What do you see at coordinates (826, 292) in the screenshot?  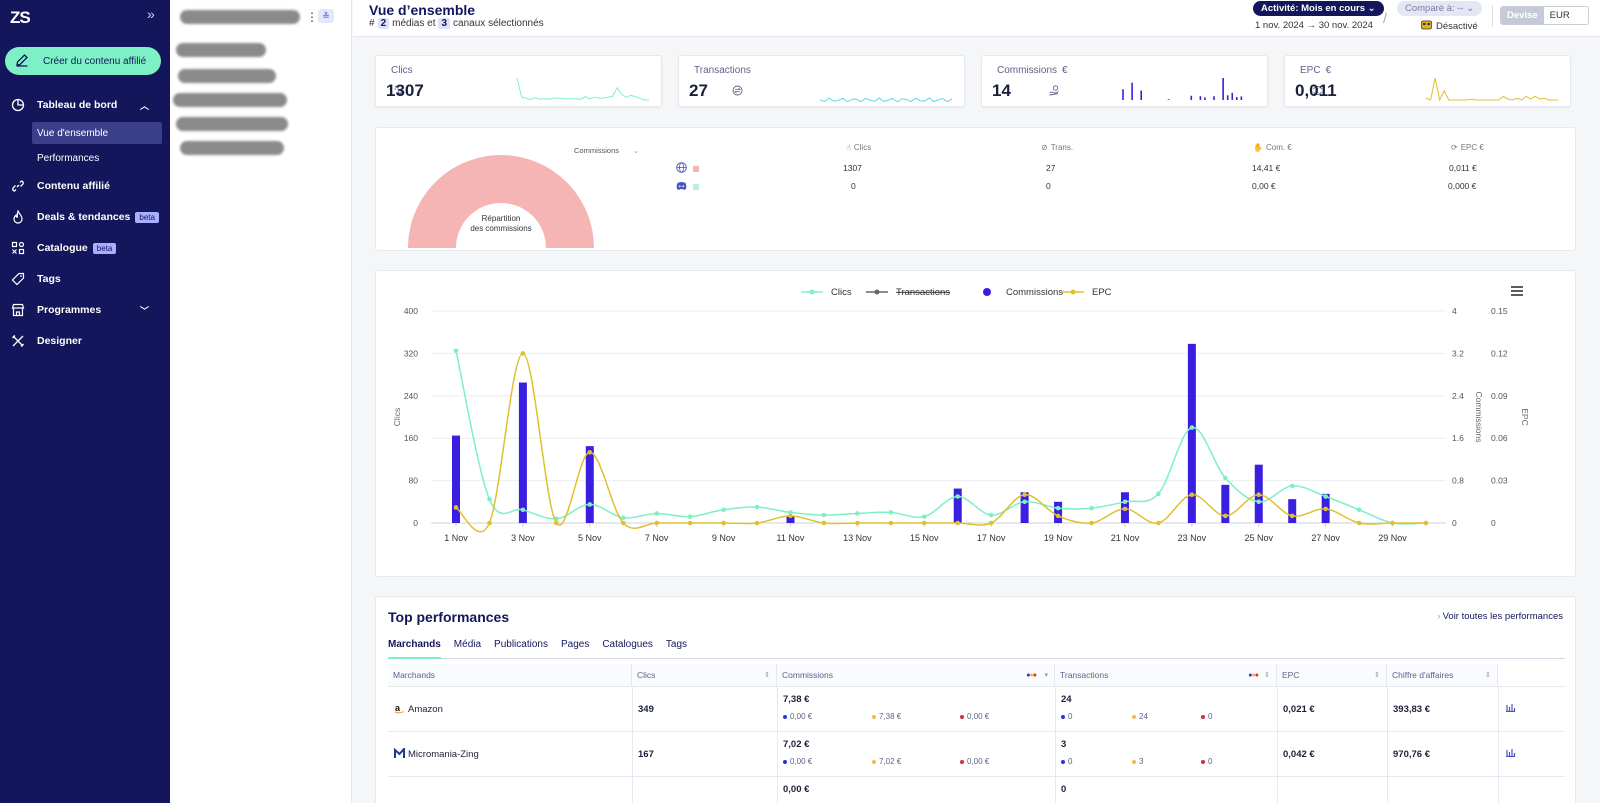 I see `legend-item: Clics` at bounding box center [826, 292].